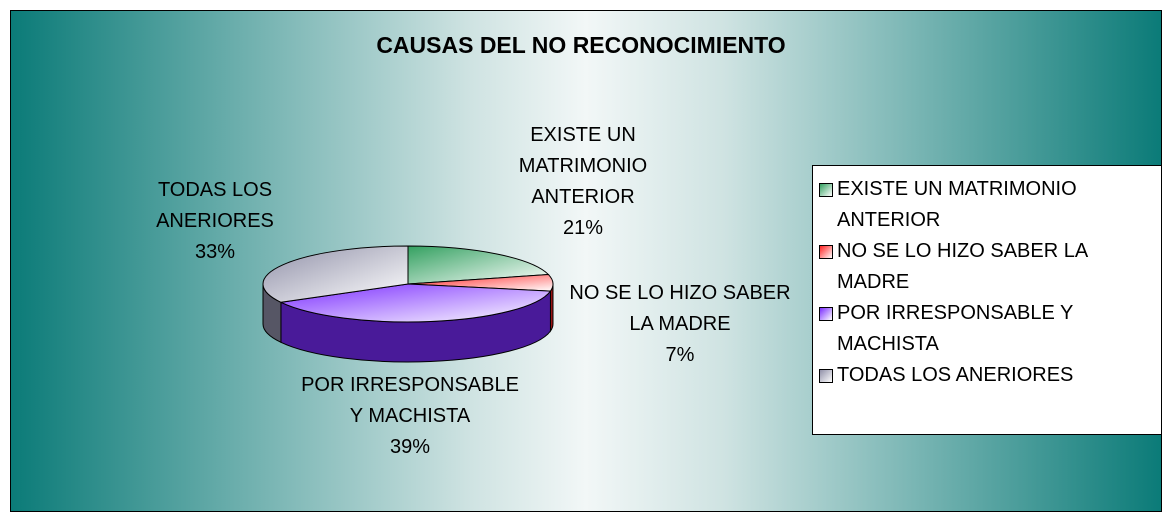 The image size is (1162, 516). I want to click on data-label-value: 21%, so click(583, 228).